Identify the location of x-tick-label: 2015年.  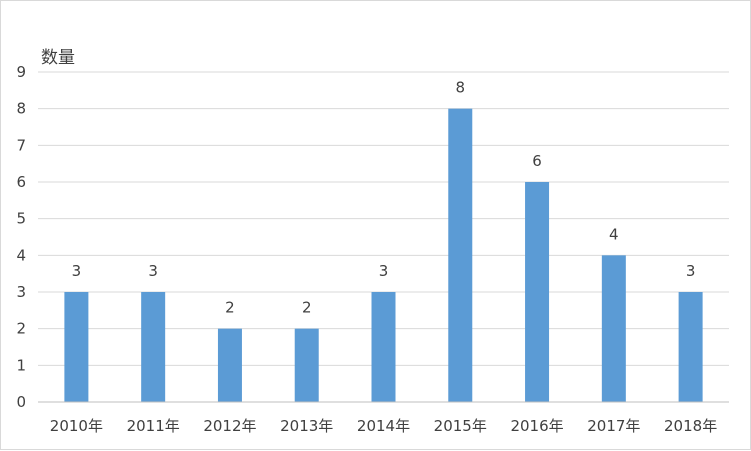
(460, 426).